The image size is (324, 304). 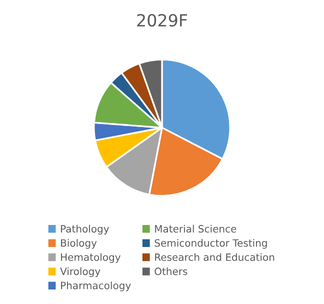 What do you see at coordinates (90, 258) in the screenshot?
I see `legend-label: Hematology` at bounding box center [90, 258].